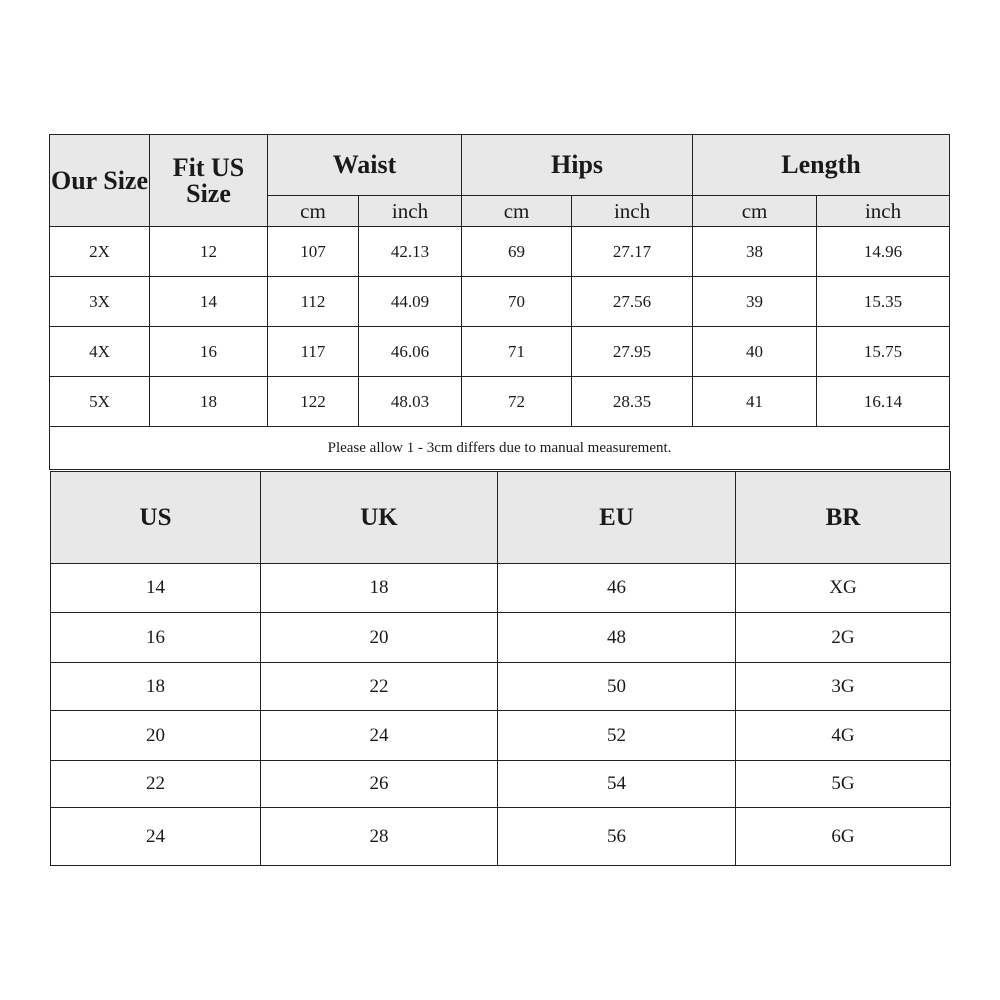 The width and height of the screenshot is (1000, 1000). Describe the element at coordinates (313, 351) in the screenshot. I see `table-cell: 117` at that location.